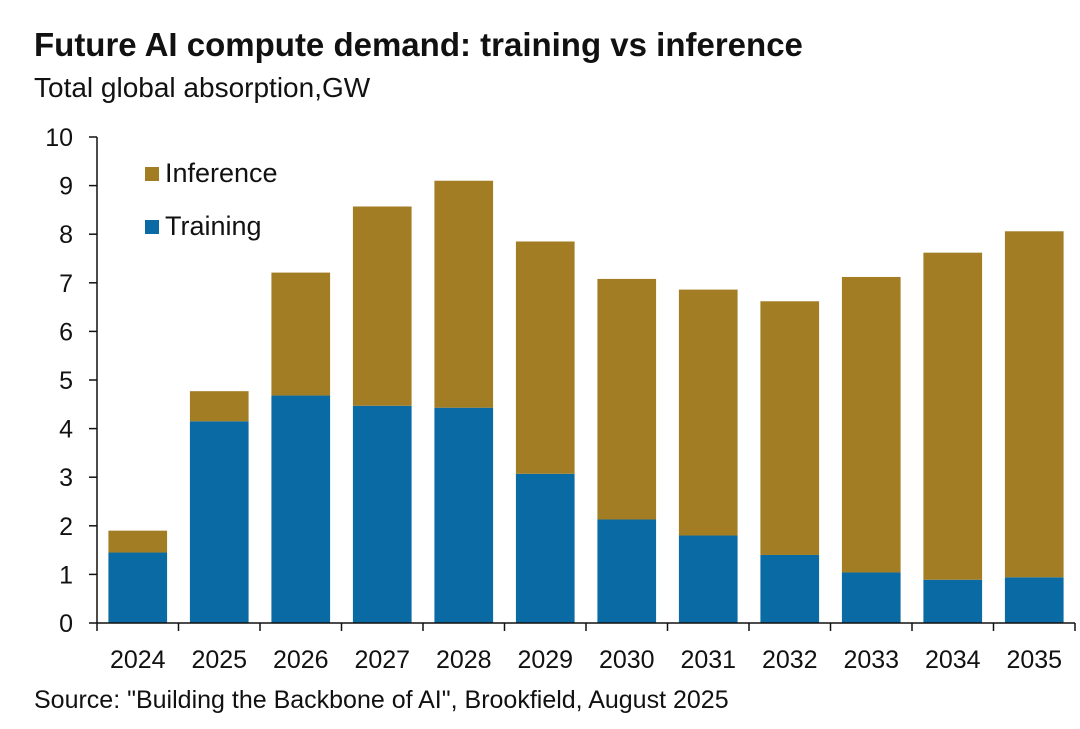 The width and height of the screenshot is (1080, 729). Describe the element at coordinates (66, 527) in the screenshot. I see `y-tick-label: 2` at that location.